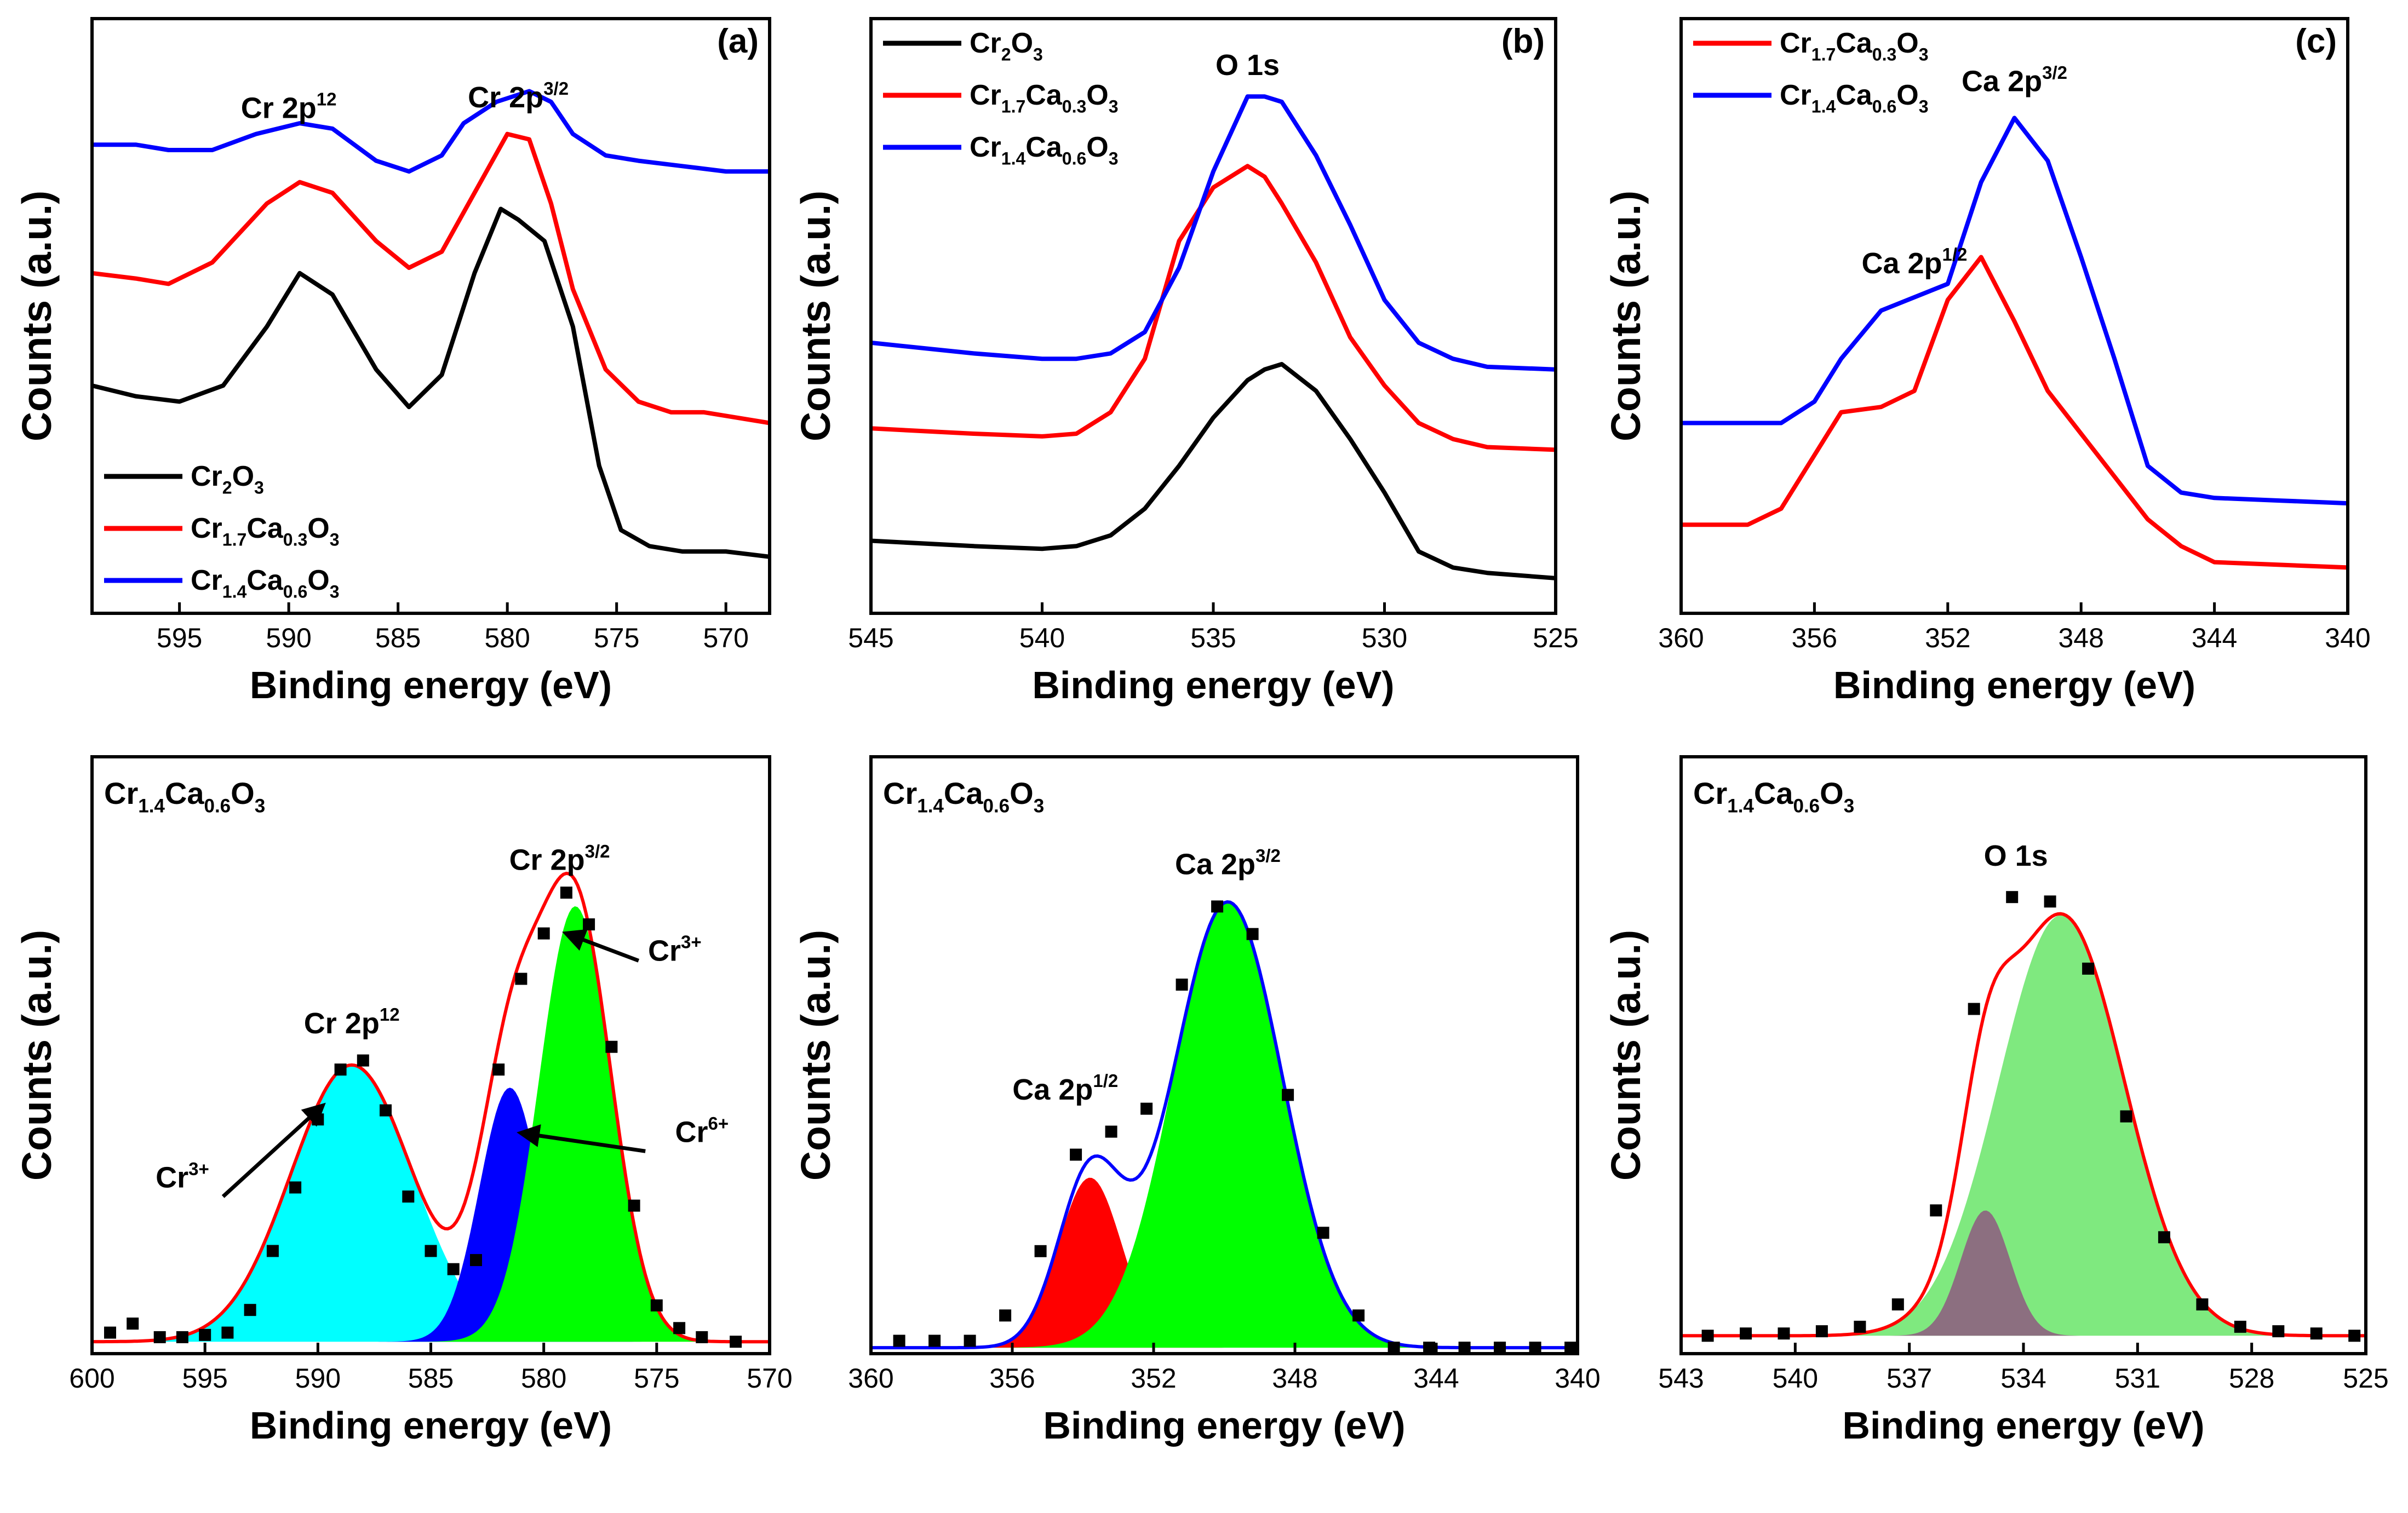 The width and height of the screenshot is (2408, 1513). I want to click on panel-title: Cr1.4Ca0.6O3, so click(1773, 797).